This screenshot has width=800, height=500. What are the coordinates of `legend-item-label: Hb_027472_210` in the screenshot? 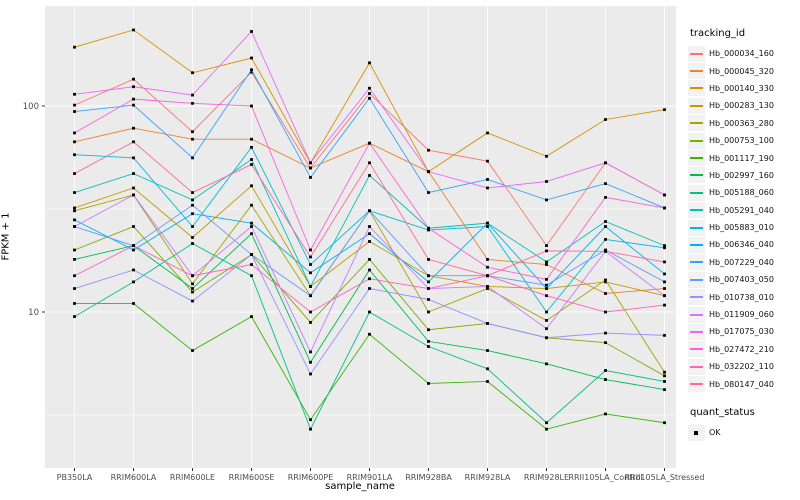 It's located at (741, 349).